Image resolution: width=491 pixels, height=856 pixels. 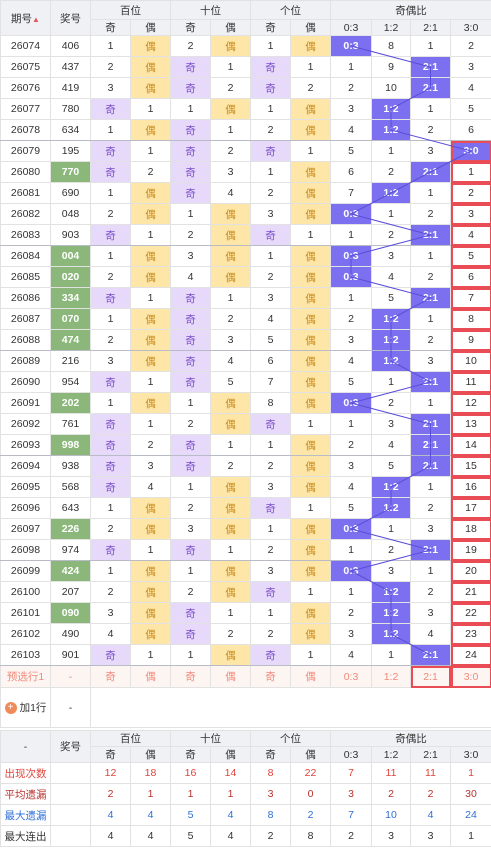 I want to click on add-button: + 加1行, so click(x=25, y=707).